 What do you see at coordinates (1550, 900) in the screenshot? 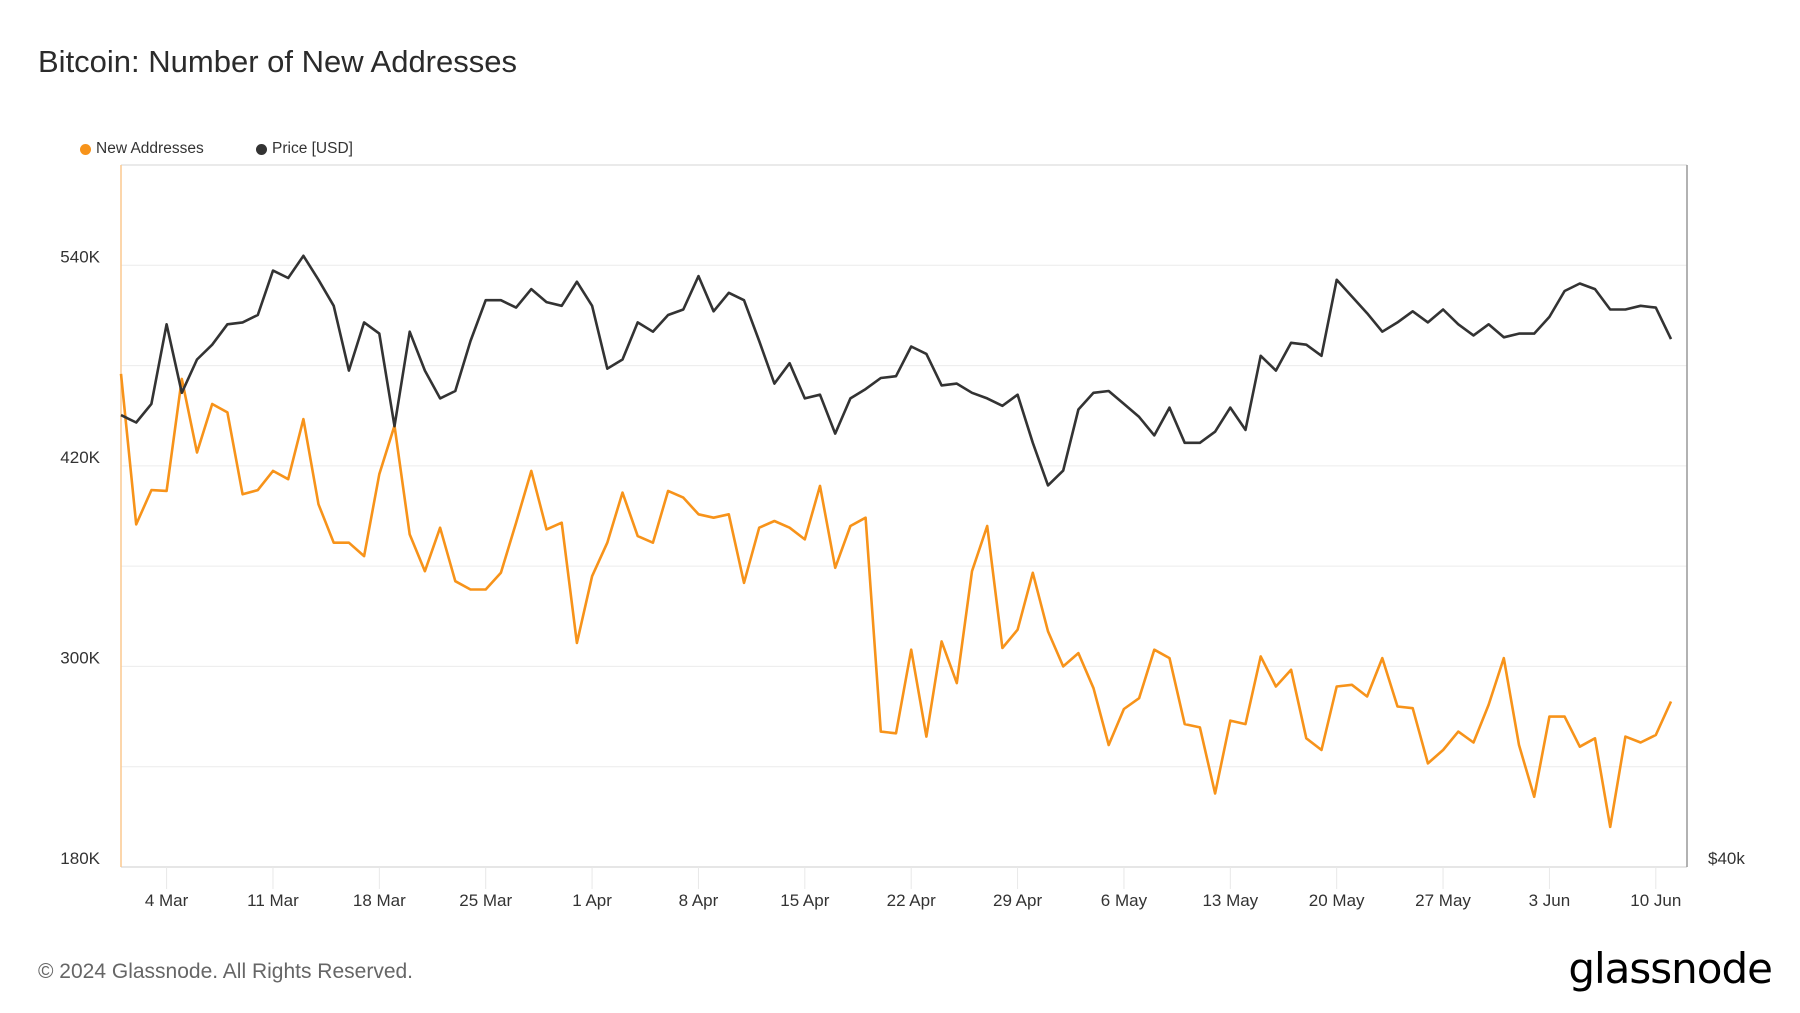
I see `x-tick-label: 3 Jun` at bounding box center [1550, 900].